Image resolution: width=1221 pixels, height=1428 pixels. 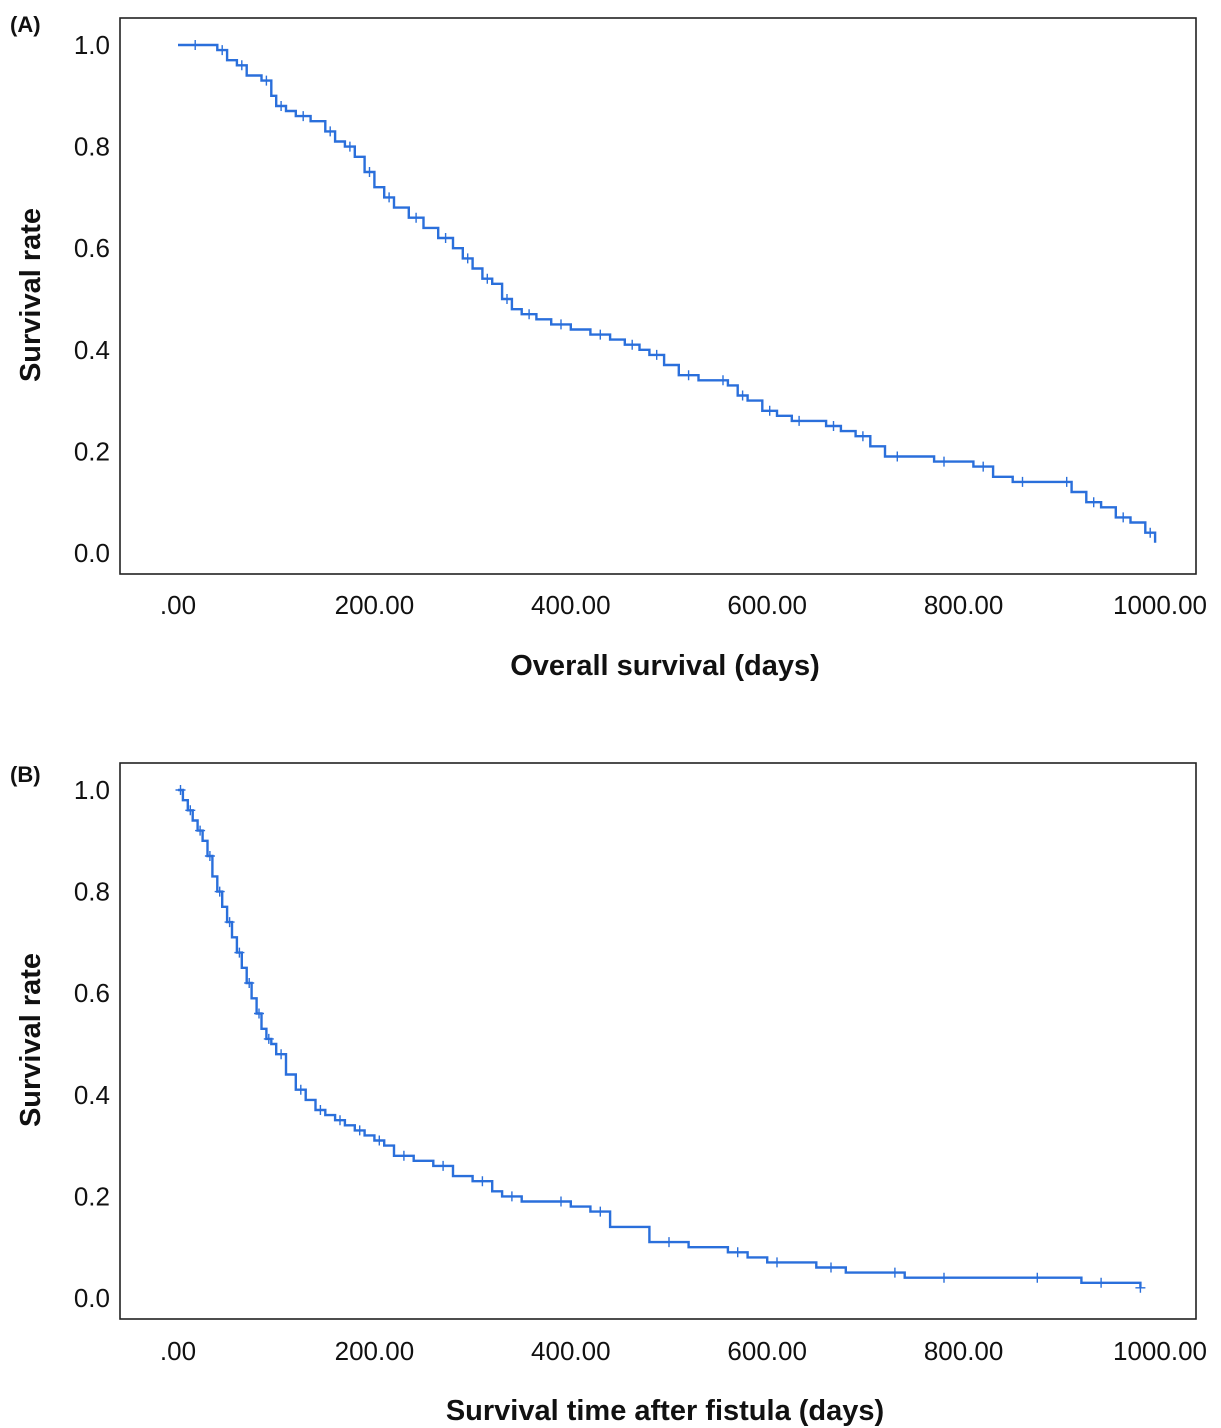 What do you see at coordinates (665, 1411) in the screenshot?
I see `x-axis-title-b: Survival time after fistula (days)` at bounding box center [665, 1411].